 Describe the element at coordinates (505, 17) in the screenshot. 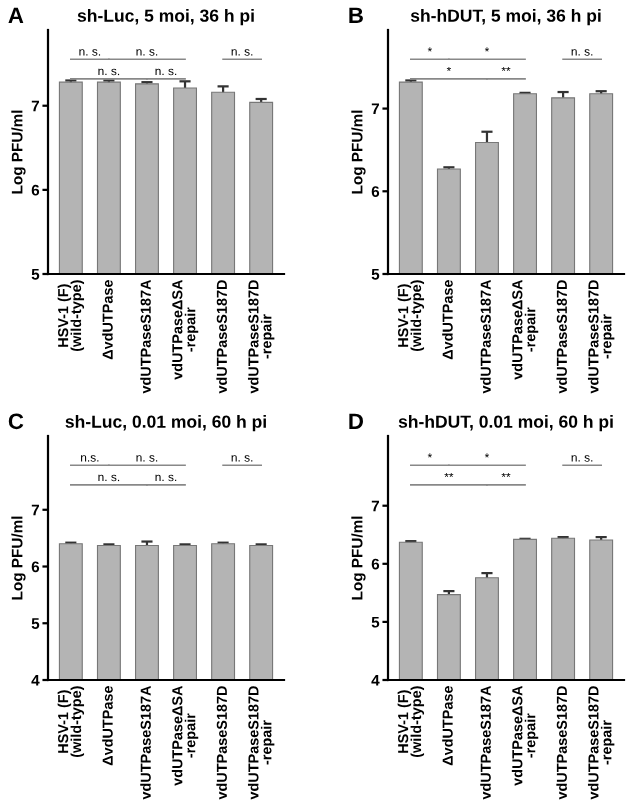

I see `chart-title: sh-hDUT, 5 moi, 36 h pi` at that location.